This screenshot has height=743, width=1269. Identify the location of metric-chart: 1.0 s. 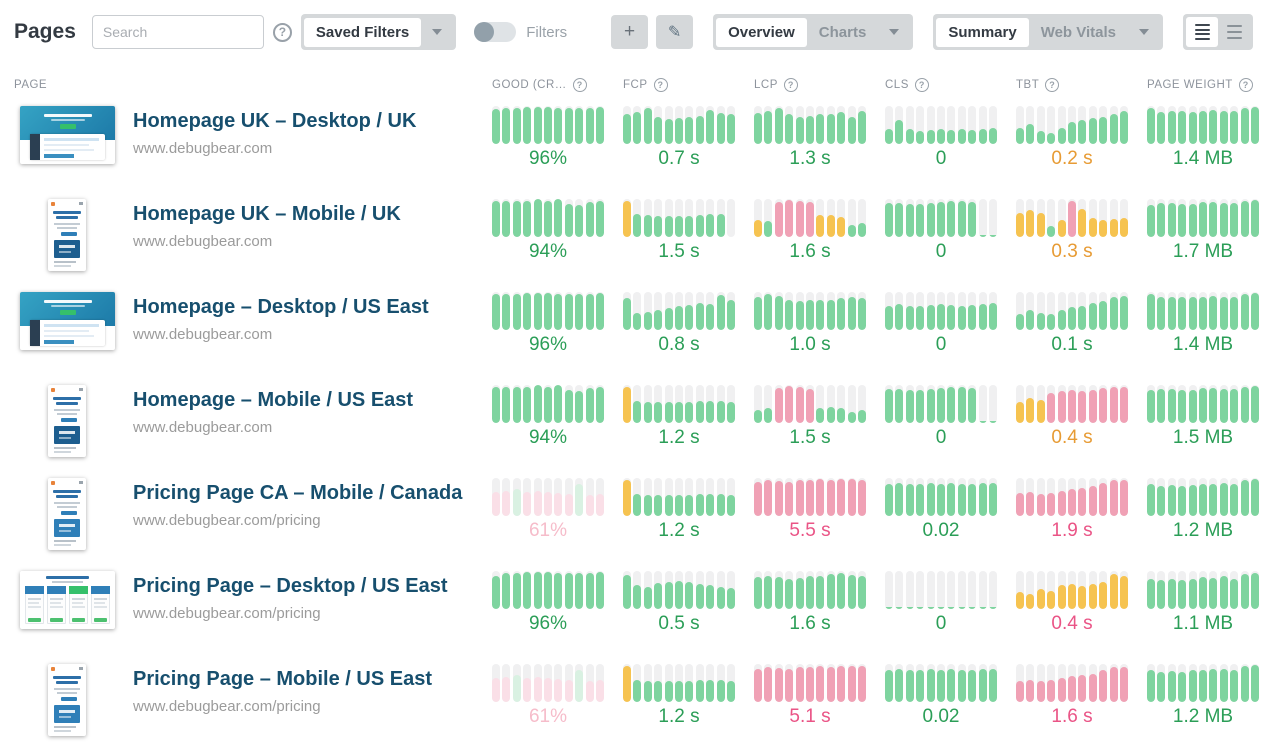
(810, 324).